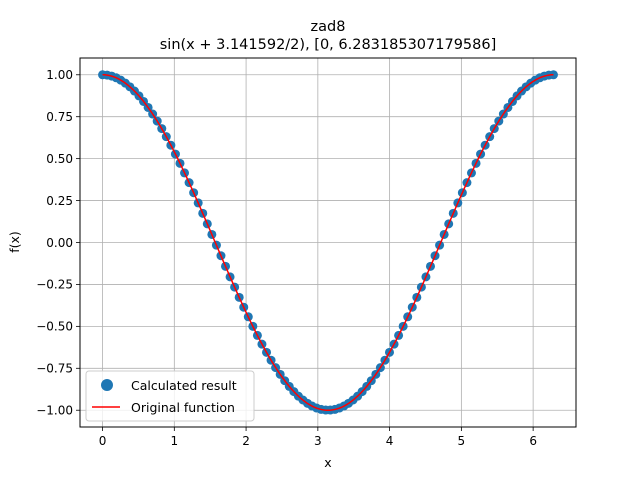 The height and width of the screenshot is (480, 640). What do you see at coordinates (59, 201) in the screenshot?
I see `y-tick-label: 0.25` at bounding box center [59, 201].